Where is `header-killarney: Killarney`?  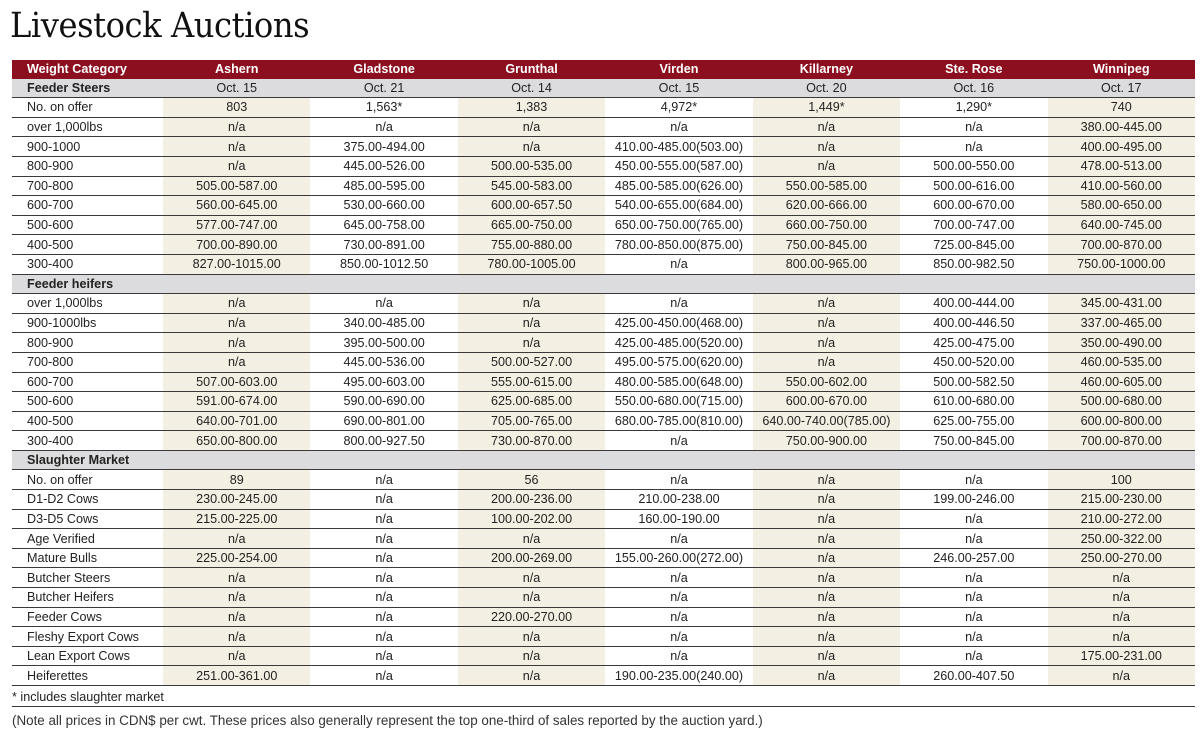
header-killarney: Killarney is located at coordinates (826, 69).